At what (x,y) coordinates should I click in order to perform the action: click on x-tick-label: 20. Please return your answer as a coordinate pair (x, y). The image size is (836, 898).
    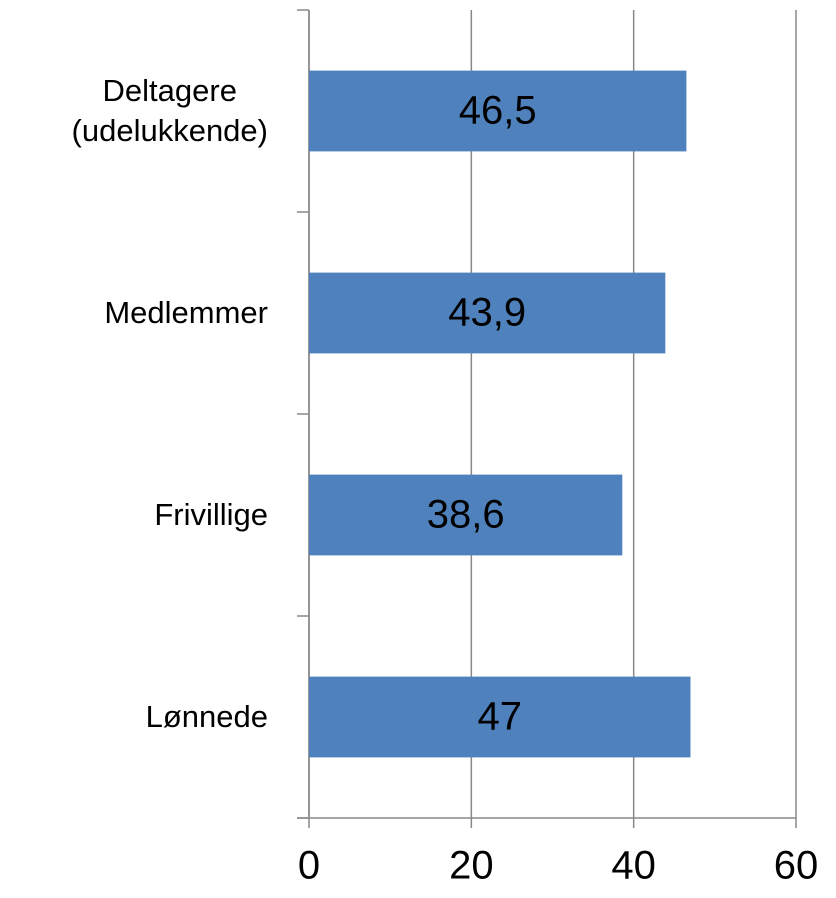
    Looking at the image, I should click on (471, 866).